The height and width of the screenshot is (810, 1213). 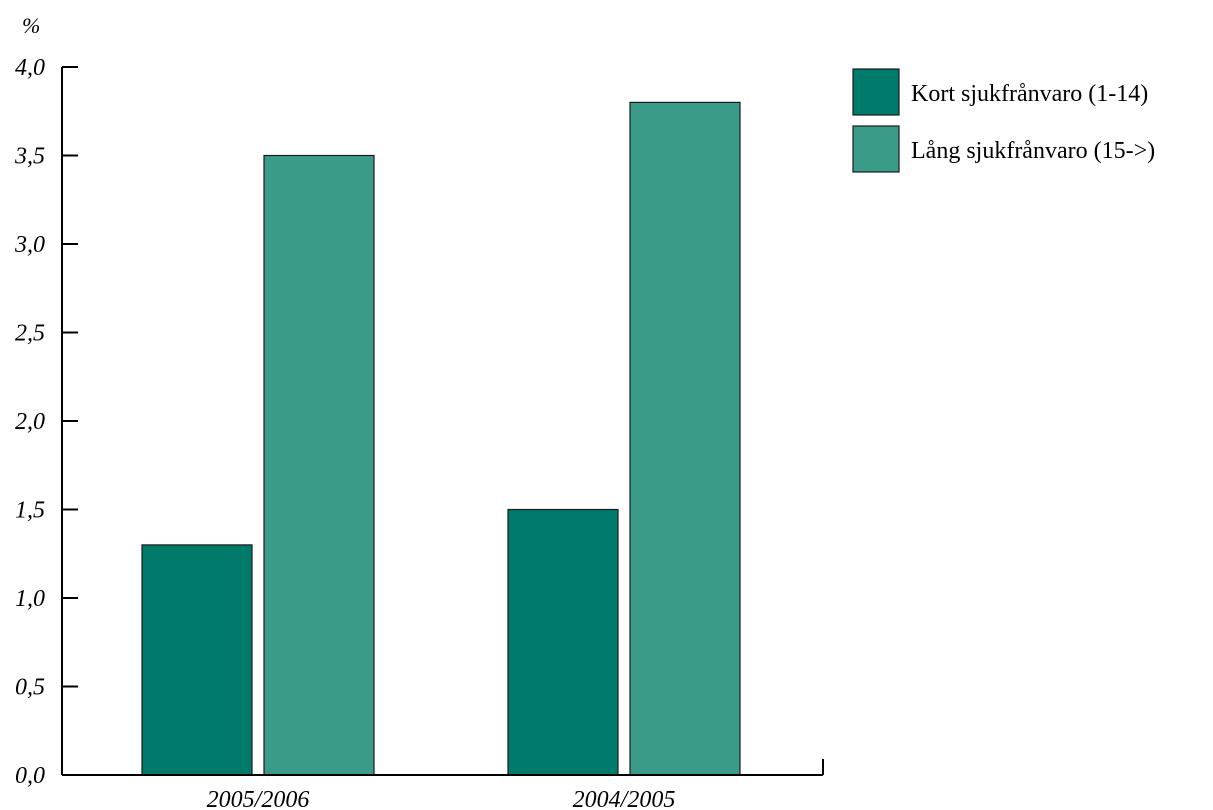 I want to click on y-unit-label: %, so click(x=31, y=25).